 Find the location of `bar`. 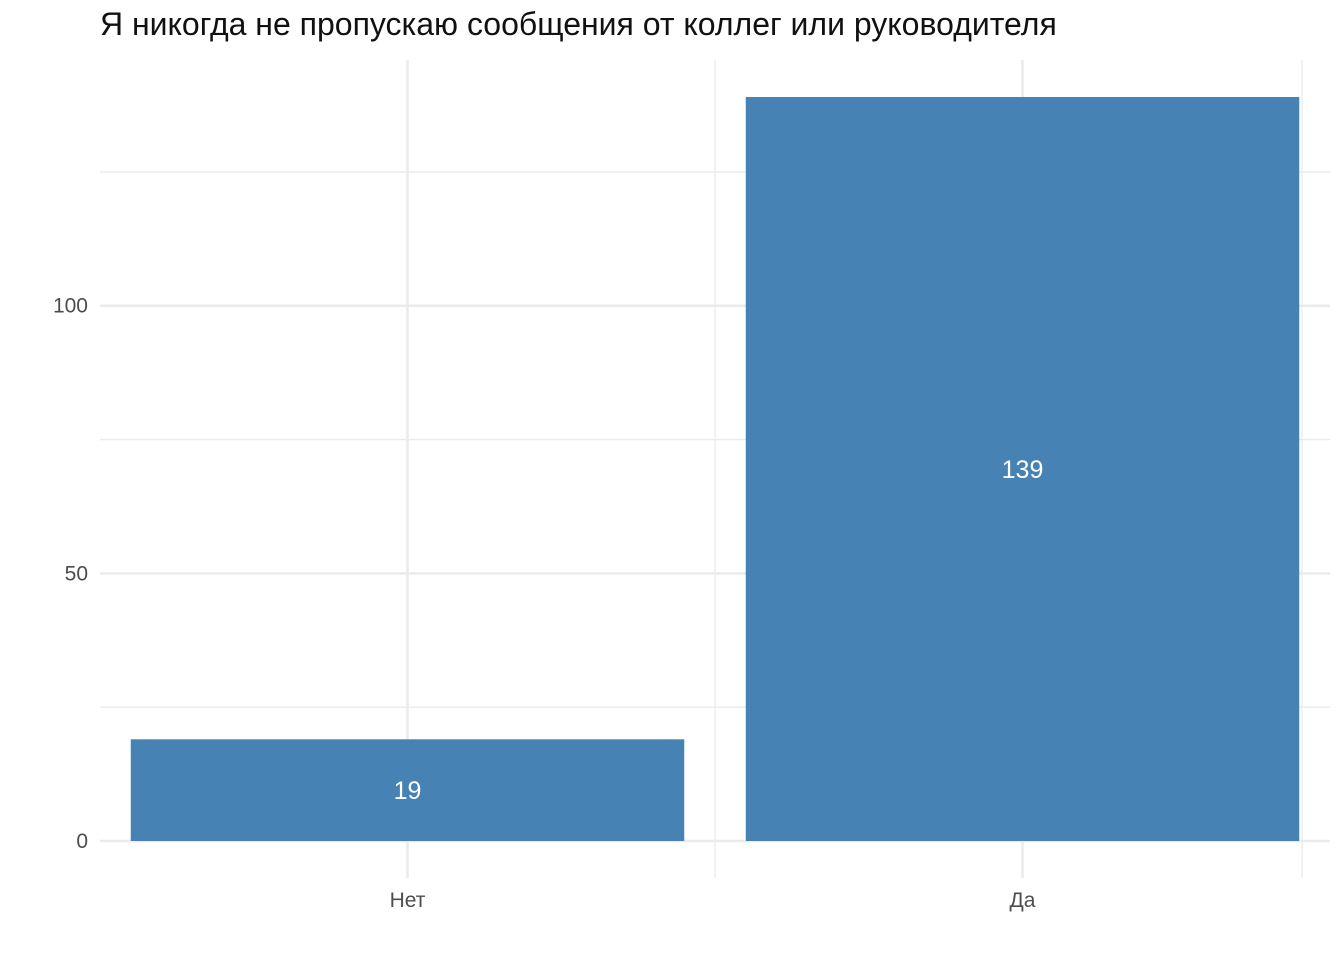

bar is located at coordinates (407, 790).